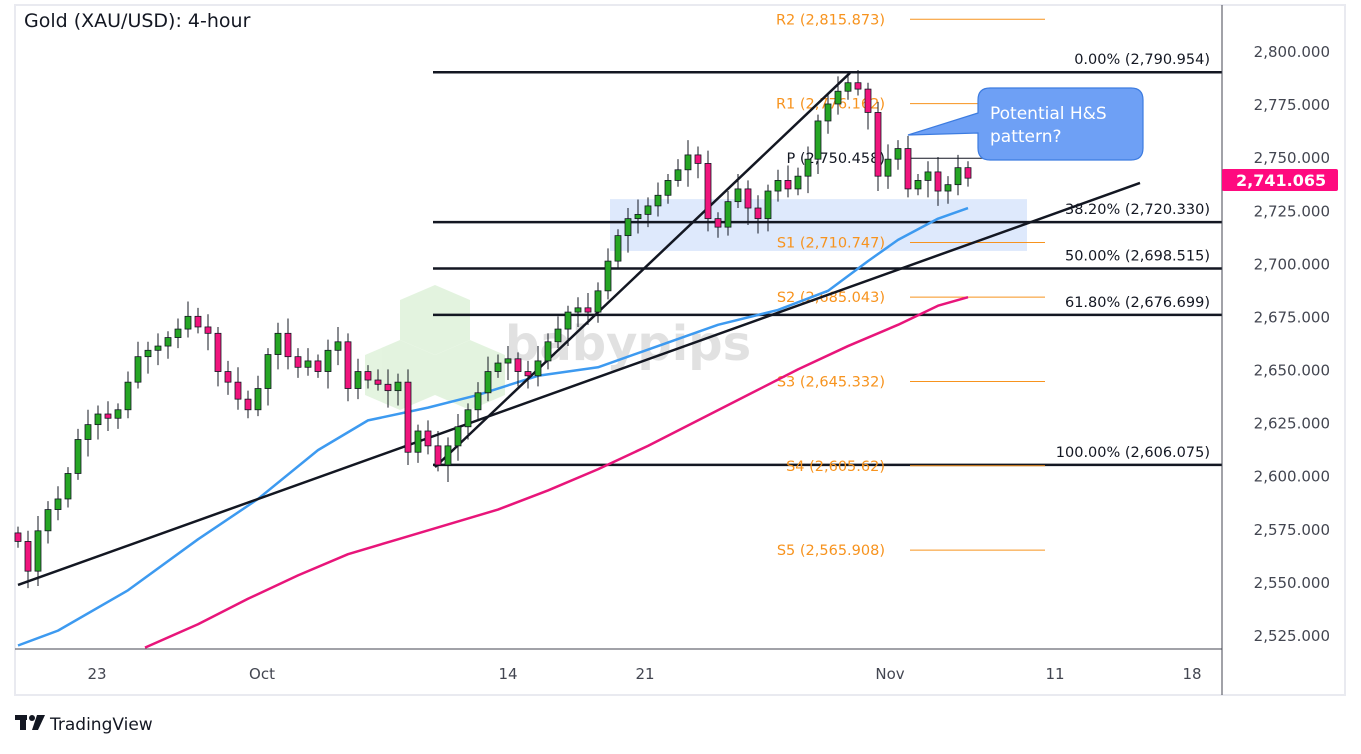  I want to click on hs-pattern-callout: Potential H&S pattern?, so click(1025, 124).